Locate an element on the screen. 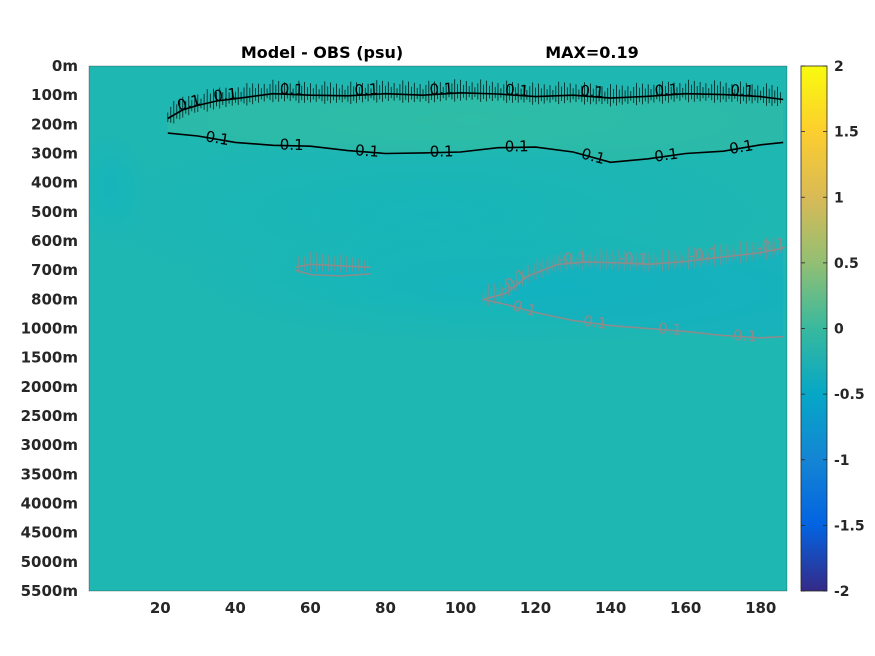  y-tick-label: 700m is located at coordinates (54, 270).